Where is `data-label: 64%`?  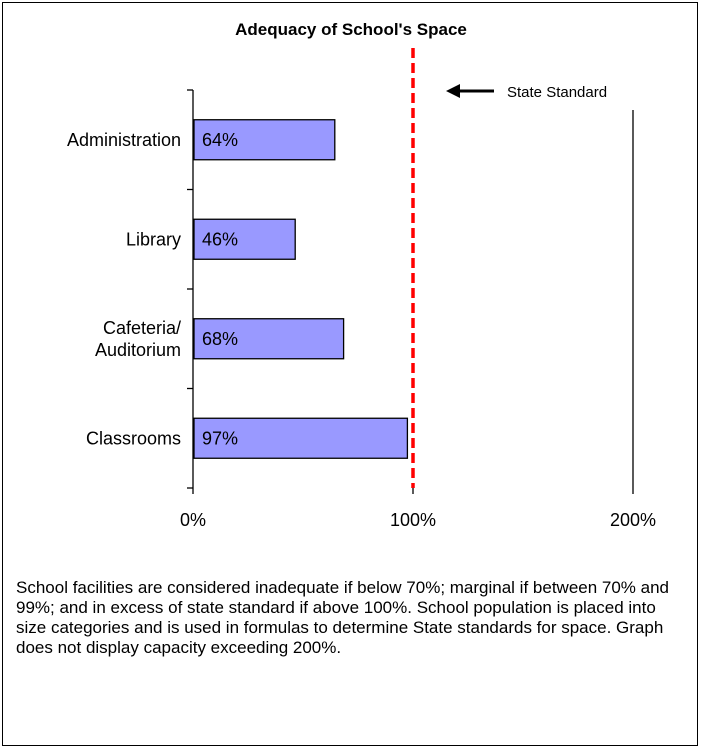 data-label: 64% is located at coordinates (220, 140).